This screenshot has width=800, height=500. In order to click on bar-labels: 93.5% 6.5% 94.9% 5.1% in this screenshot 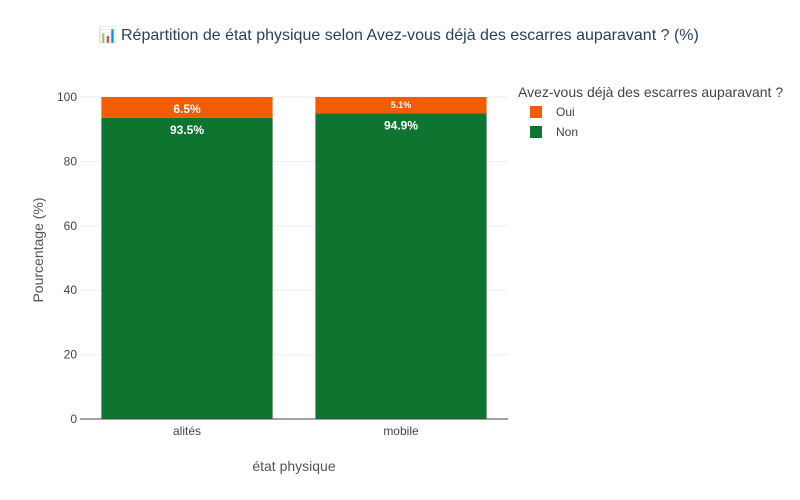, I will do `click(294, 118)`.